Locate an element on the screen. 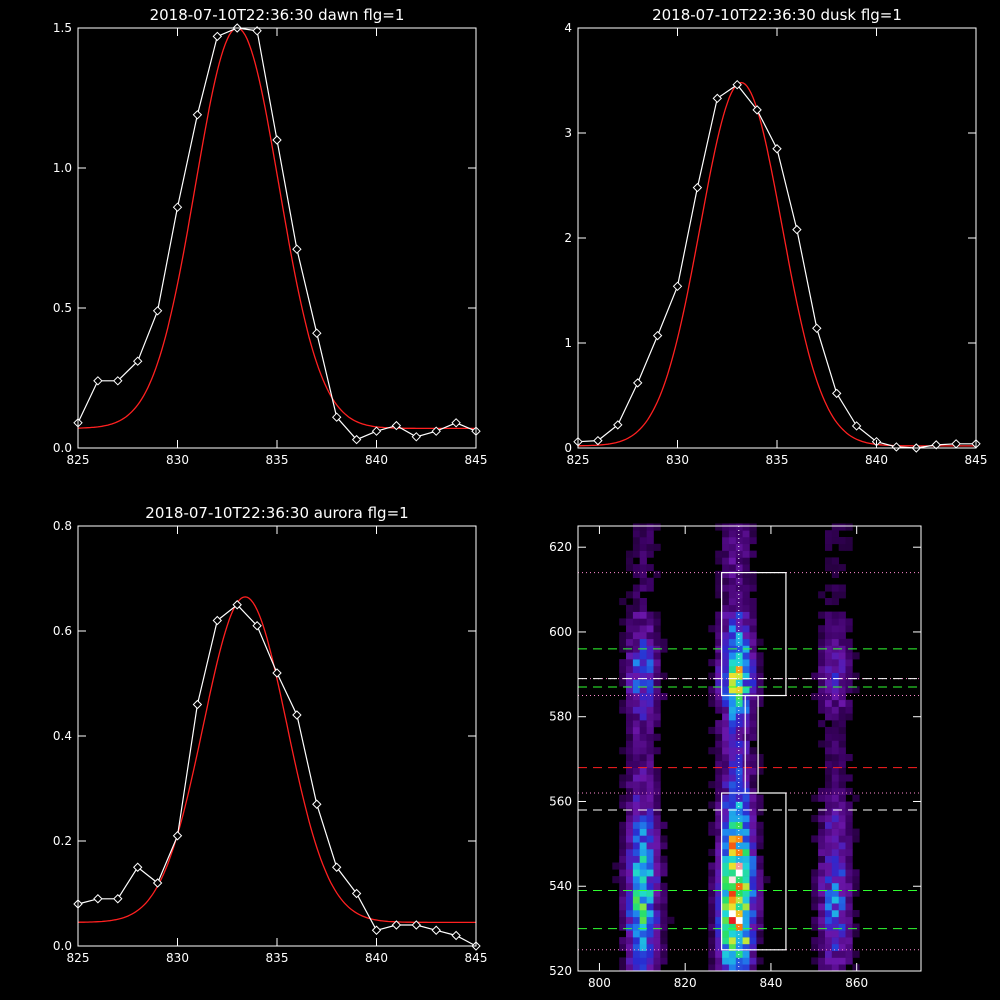 The height and width of the screenshot is (1000, 1000). y-tick-label: 1 is located at coordinates (568, 343).